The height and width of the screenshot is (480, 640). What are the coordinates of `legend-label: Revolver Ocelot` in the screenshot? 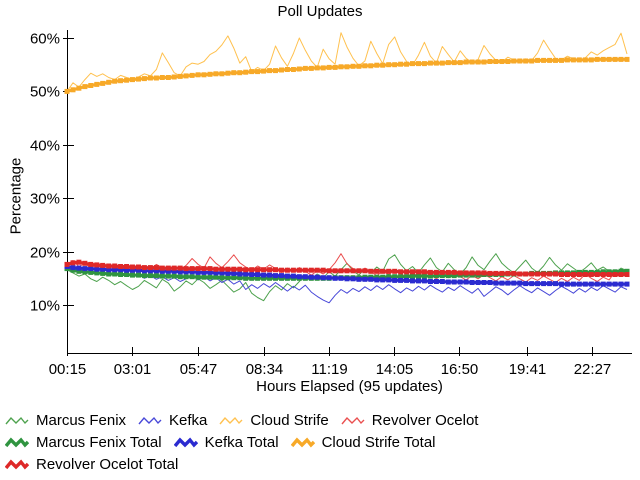 It's located at (425, 420).